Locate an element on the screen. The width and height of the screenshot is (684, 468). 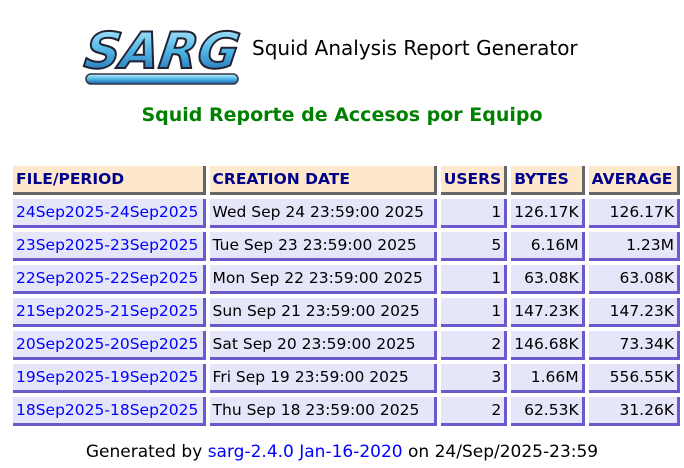
creation-date-cell: Wed Sep 24 23:59:00 2025 is located at coordinates (323, 213).